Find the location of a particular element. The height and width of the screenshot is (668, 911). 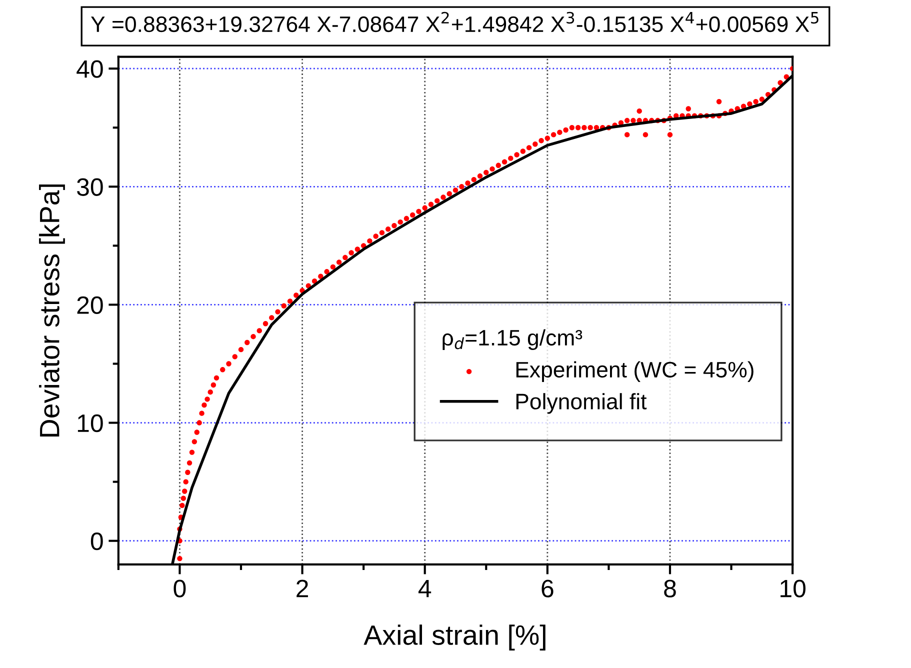

legend-label: Polynomial fit is located at coordinates (581, 403).